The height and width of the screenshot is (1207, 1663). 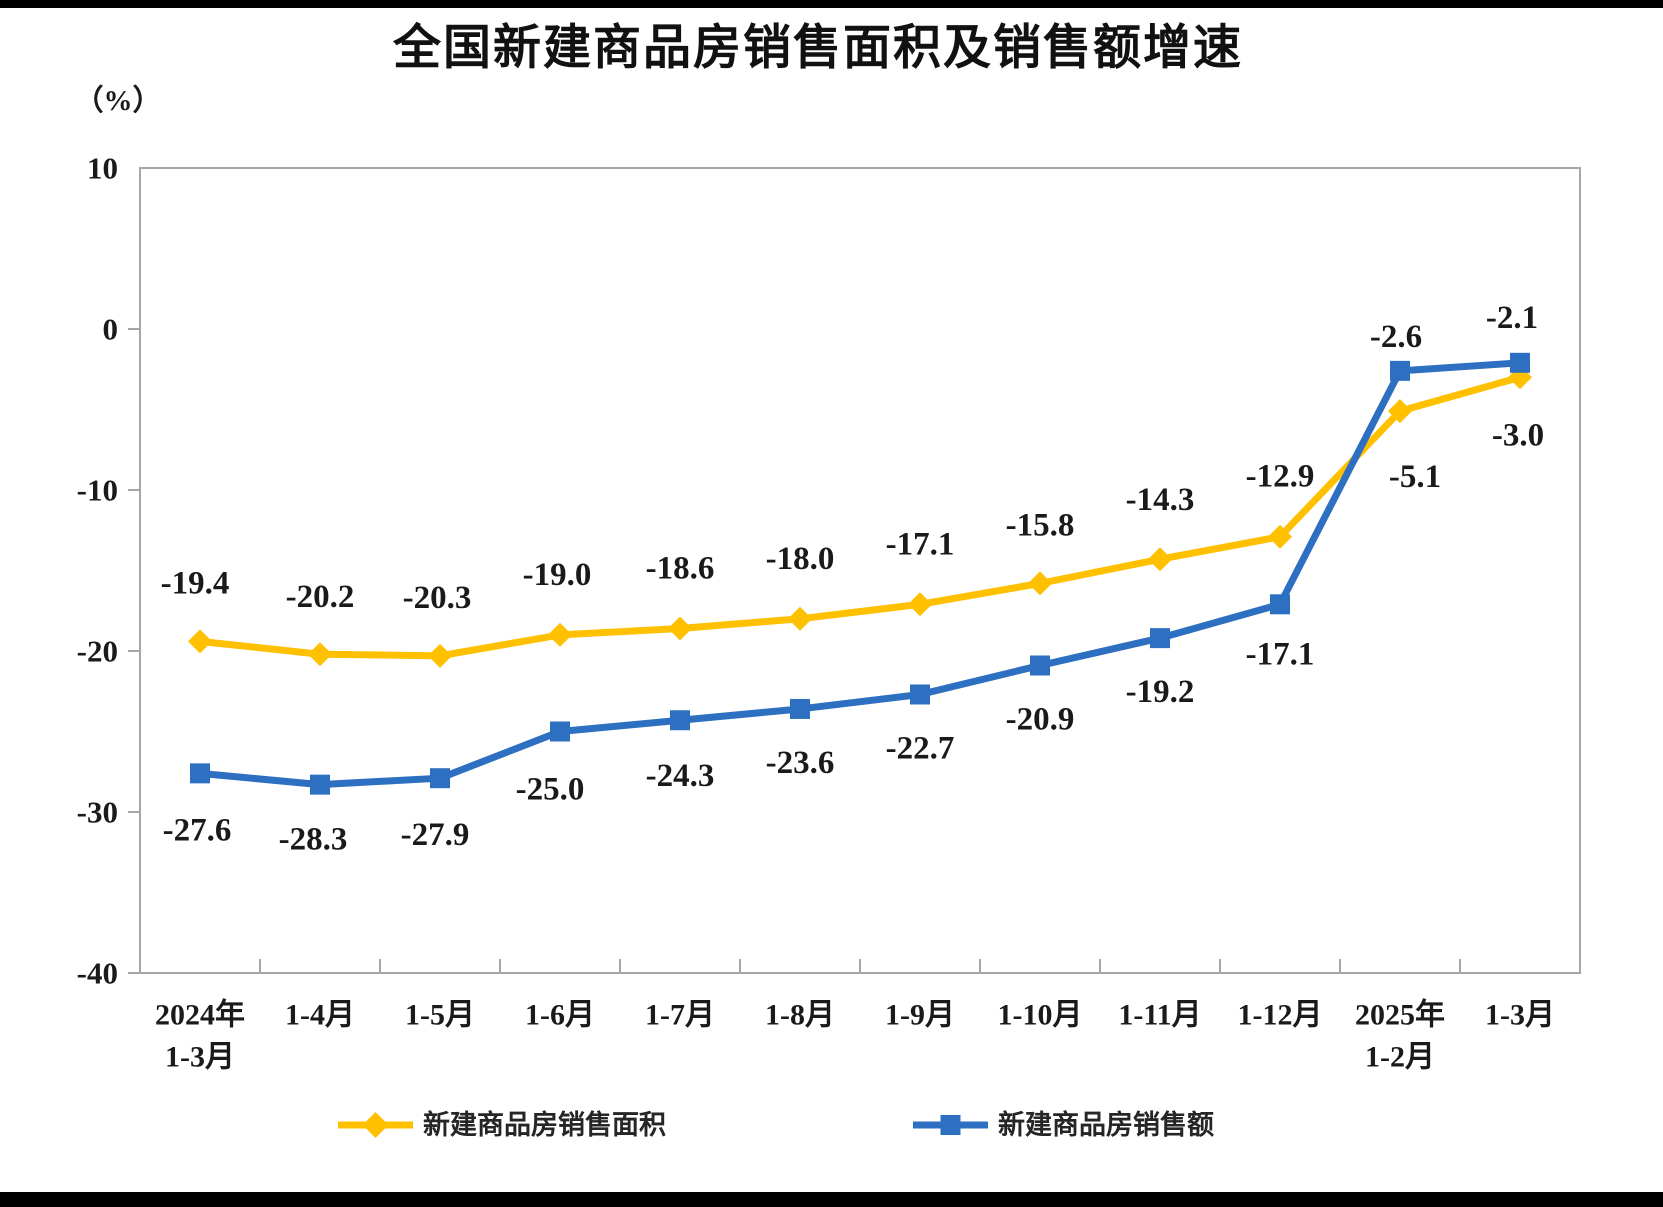 I want to click on bottom-border-bar, so click(x=831, y=1199).